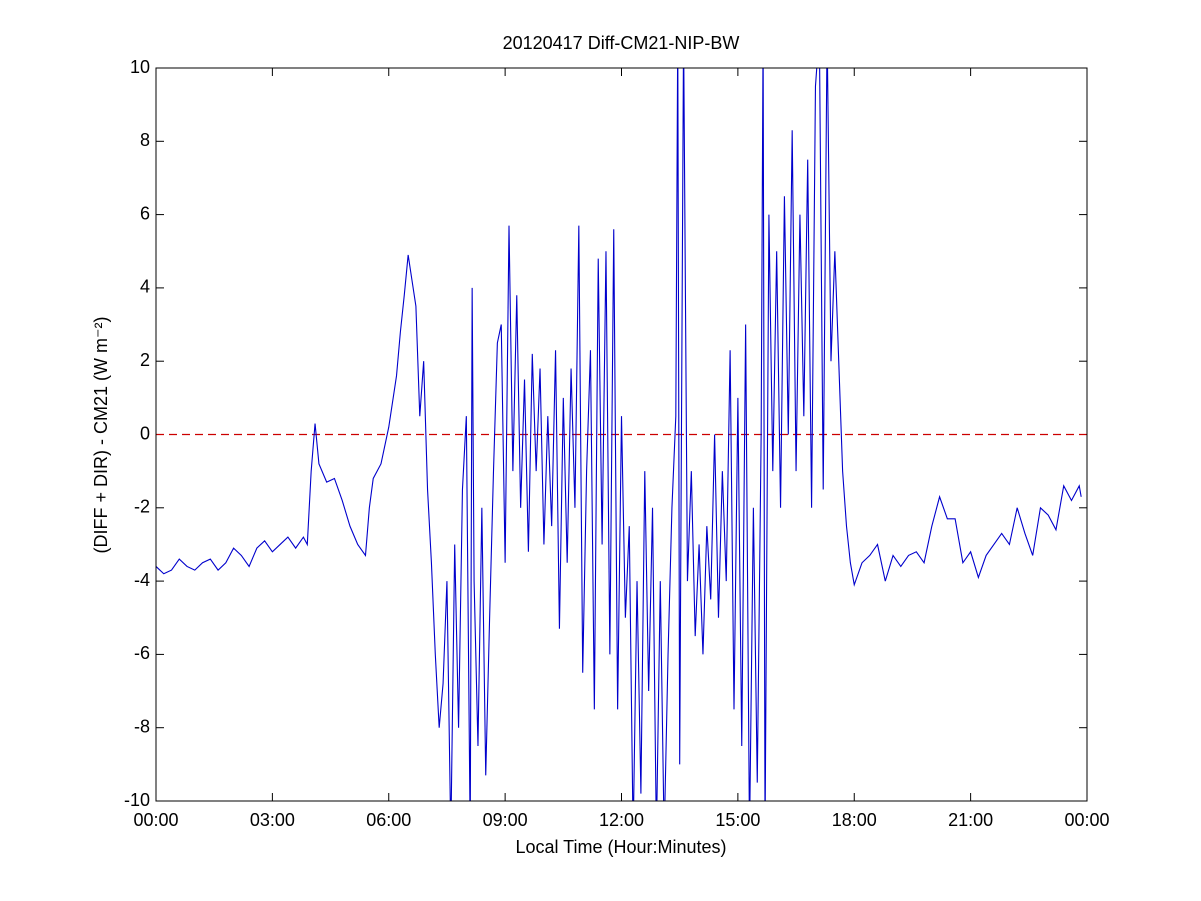 The image size is (1201, 901). Describe the element at coordinates (854, 820) in the screenshot. I see `x-tick-label: 18:00` at that location.